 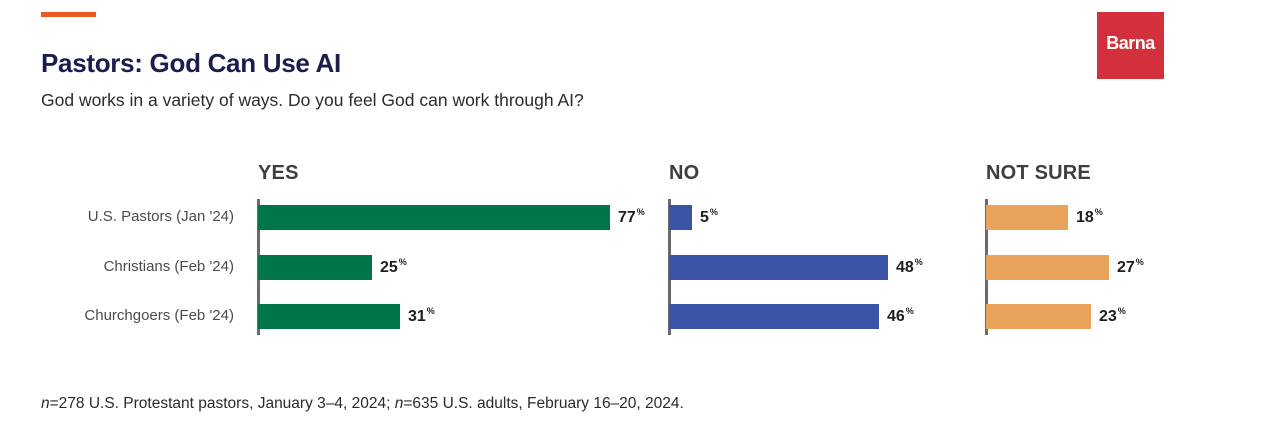 What do you see at coordinates (543, 403) in the screenshot?
I see `footnote-adults-sample: =635 U.S. adults, February 16–20, 2024.` at bounding box center [543, 403].